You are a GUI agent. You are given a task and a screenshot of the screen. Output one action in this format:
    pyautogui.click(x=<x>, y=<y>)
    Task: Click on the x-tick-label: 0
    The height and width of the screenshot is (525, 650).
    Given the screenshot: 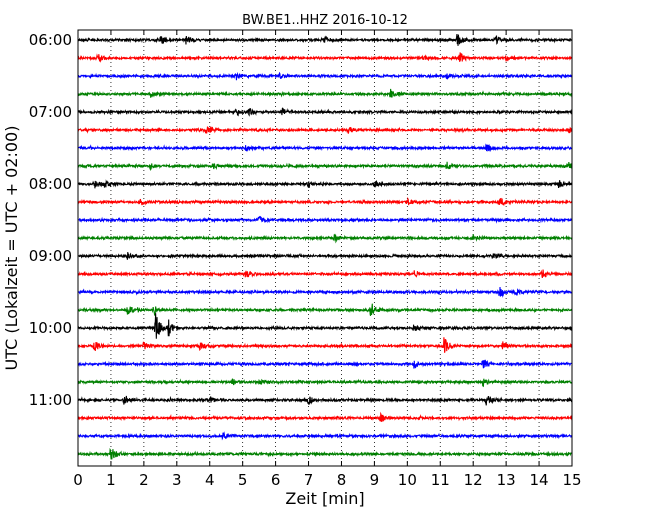 What is the action you would take?
    pyautogui.click(x=78, y=480)
    